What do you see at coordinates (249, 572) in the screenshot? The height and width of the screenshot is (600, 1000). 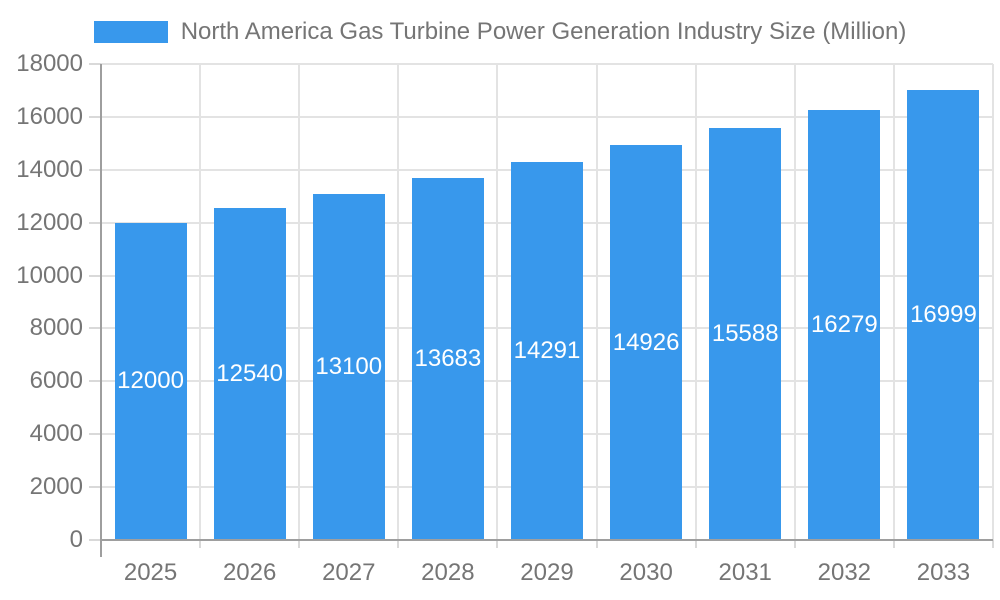 I see `x-axis-tick-label: 2026` at bounding box center [249, 572].